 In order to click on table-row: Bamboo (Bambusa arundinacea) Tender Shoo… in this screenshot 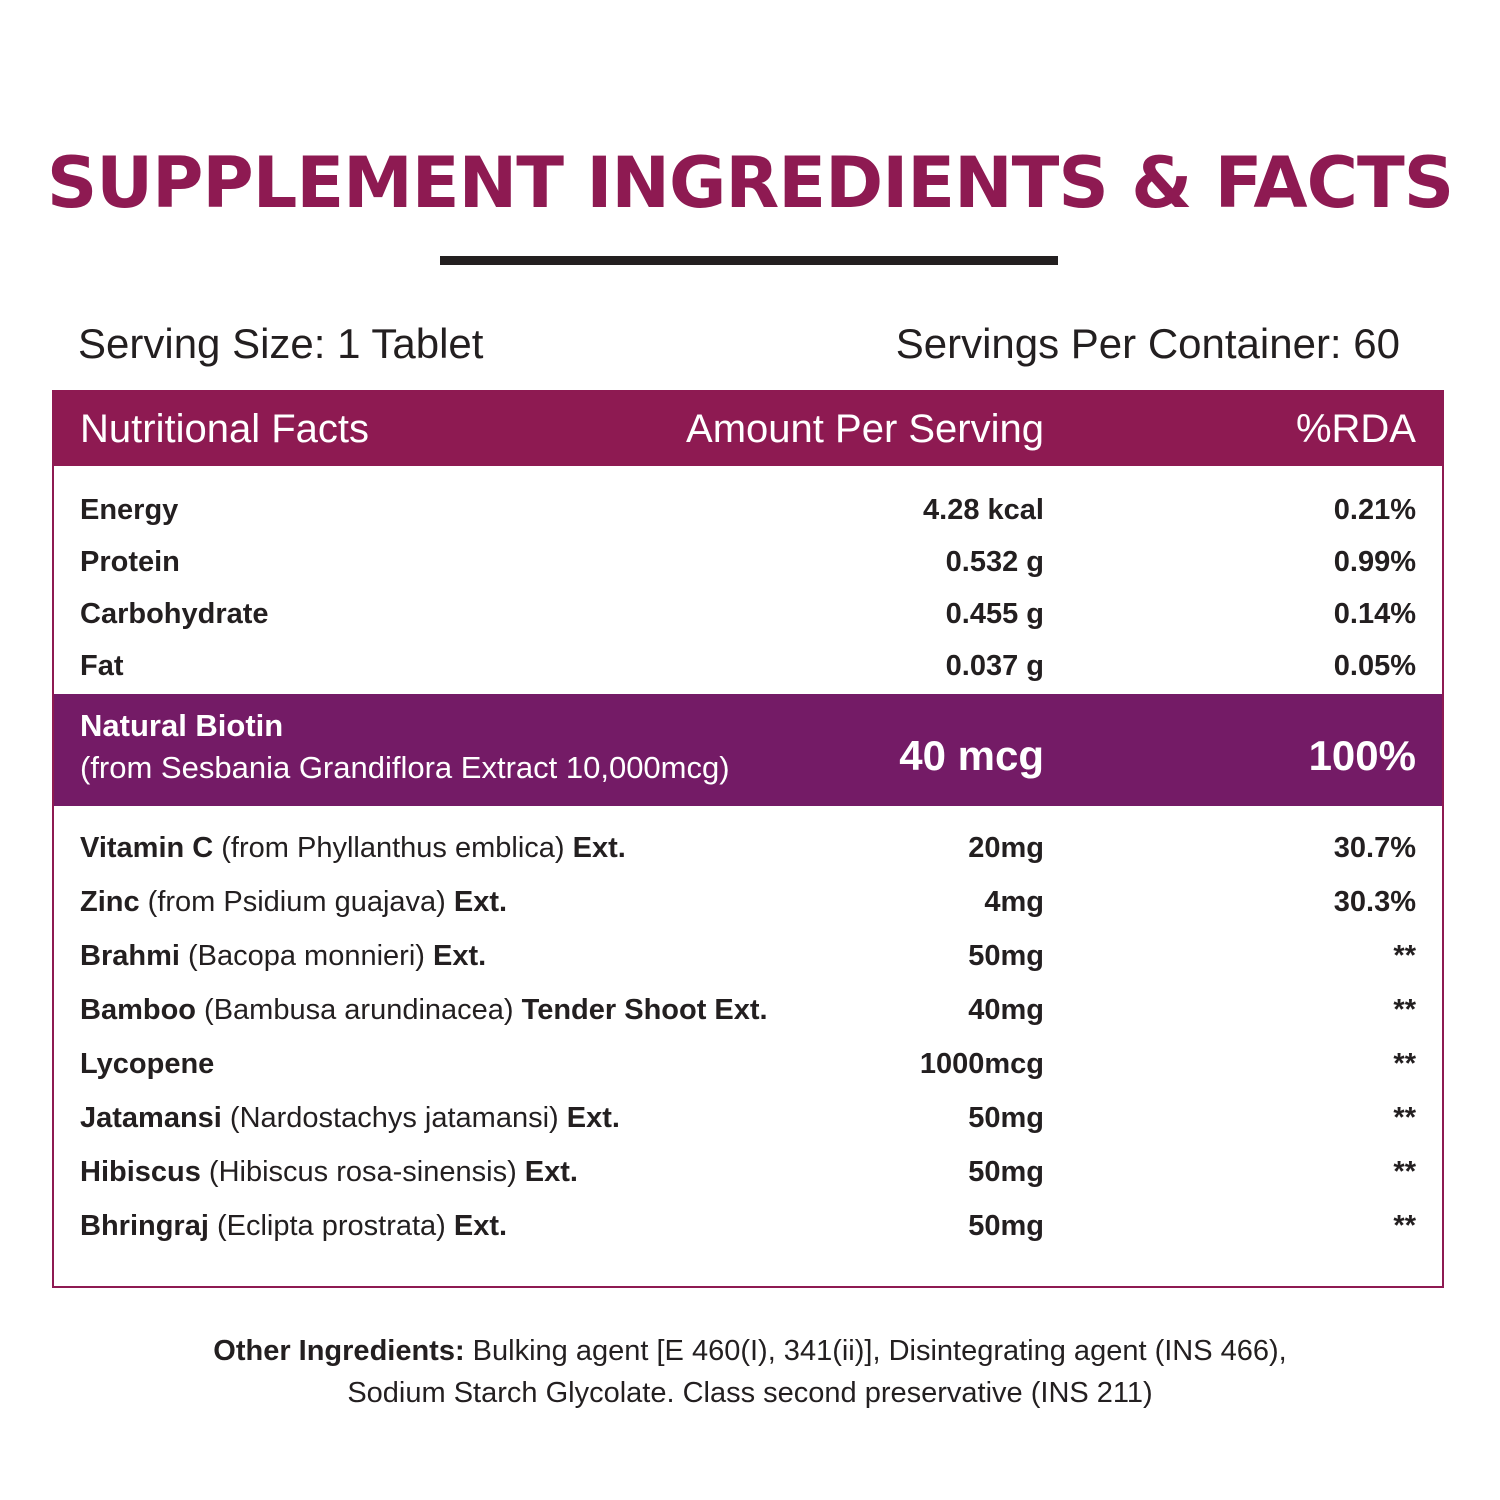, I will do `click(748, 1010)`.